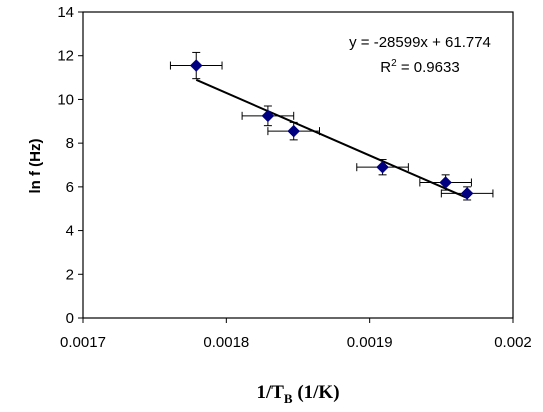 This screenshot has width=543, height=412. I want to click on r-squared-sup: 2, so click(394, 63).